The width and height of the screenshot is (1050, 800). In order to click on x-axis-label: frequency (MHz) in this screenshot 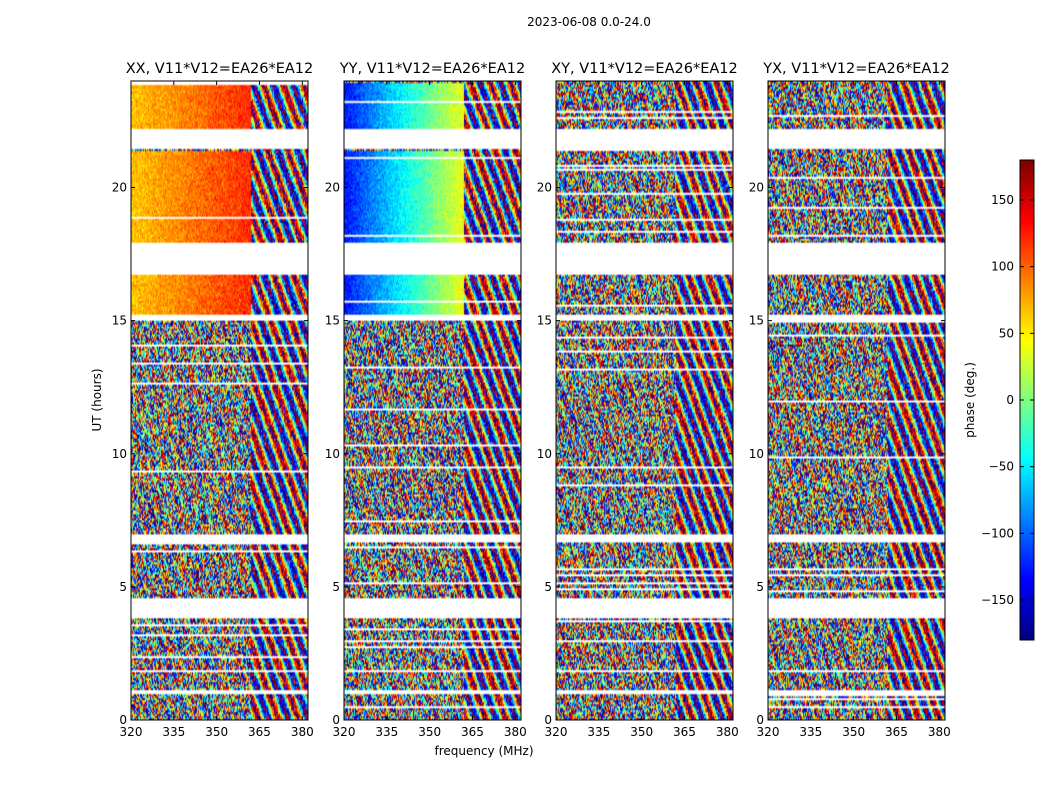, I will do `click(483, 751)`.